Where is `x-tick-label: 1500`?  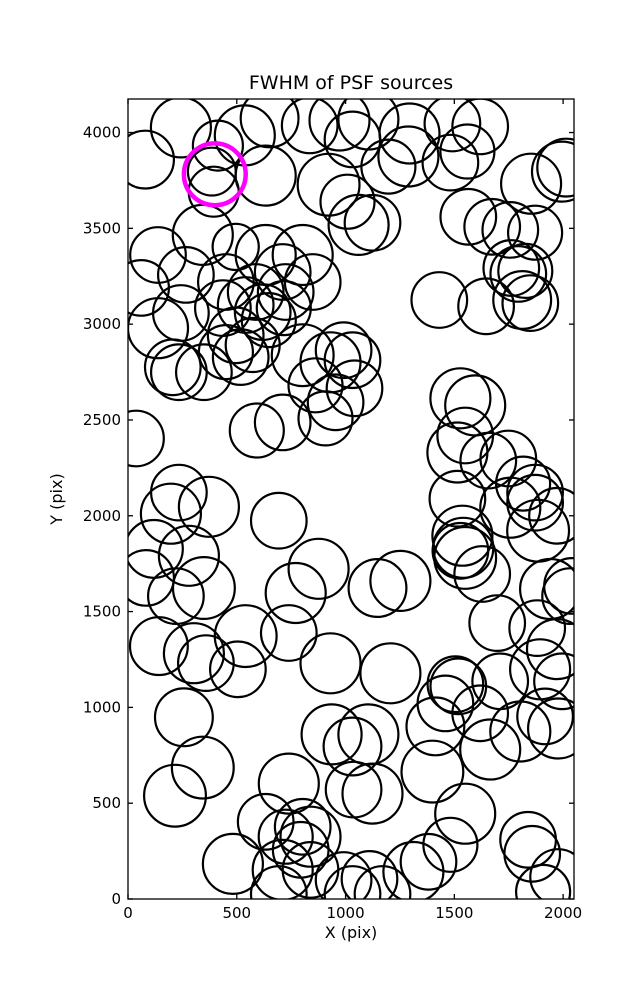
x-tick-label: 1500 is located at coordinates (454, 913).